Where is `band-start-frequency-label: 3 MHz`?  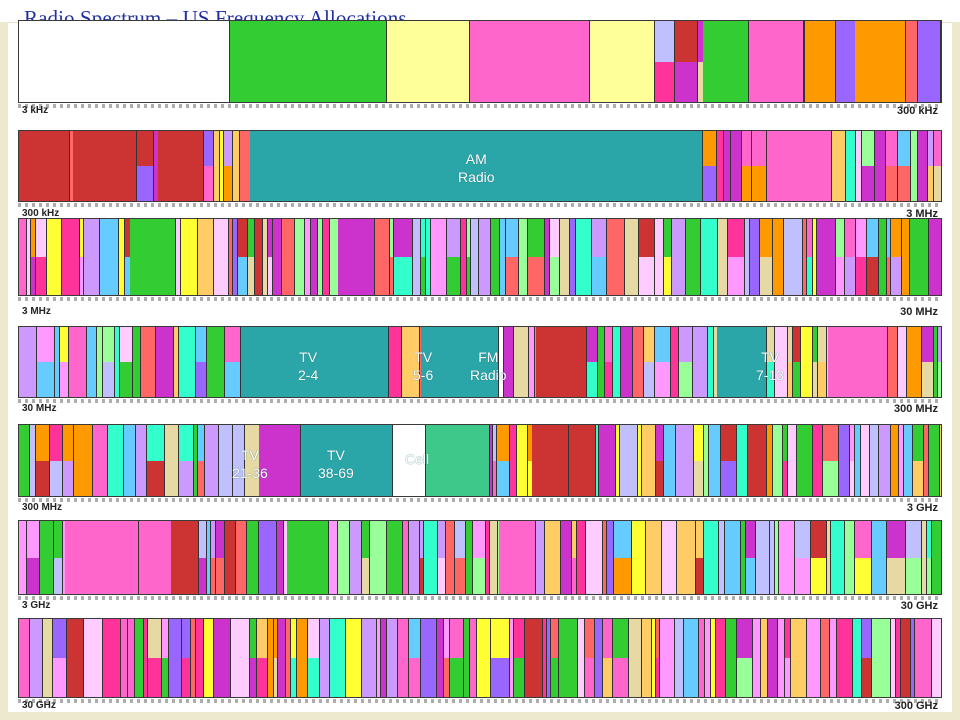
band-start-frequency-label: 3 MHz is located at coordinates (36, 311).